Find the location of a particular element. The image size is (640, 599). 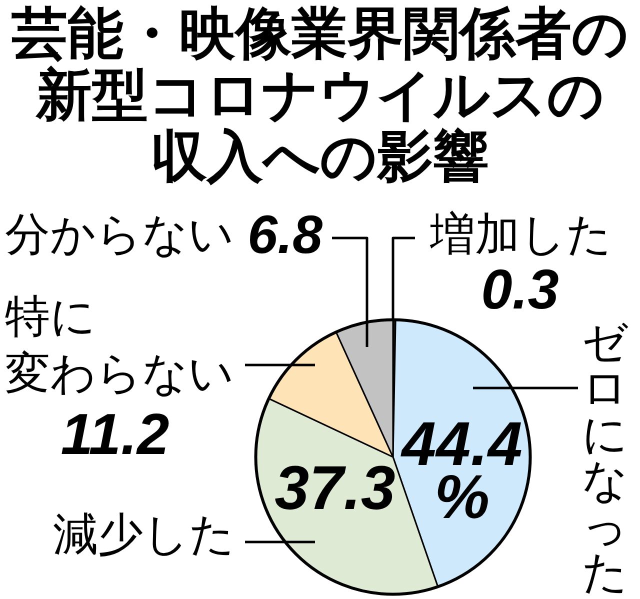

slice-label: 分からない is located at coordinates (119, 234).